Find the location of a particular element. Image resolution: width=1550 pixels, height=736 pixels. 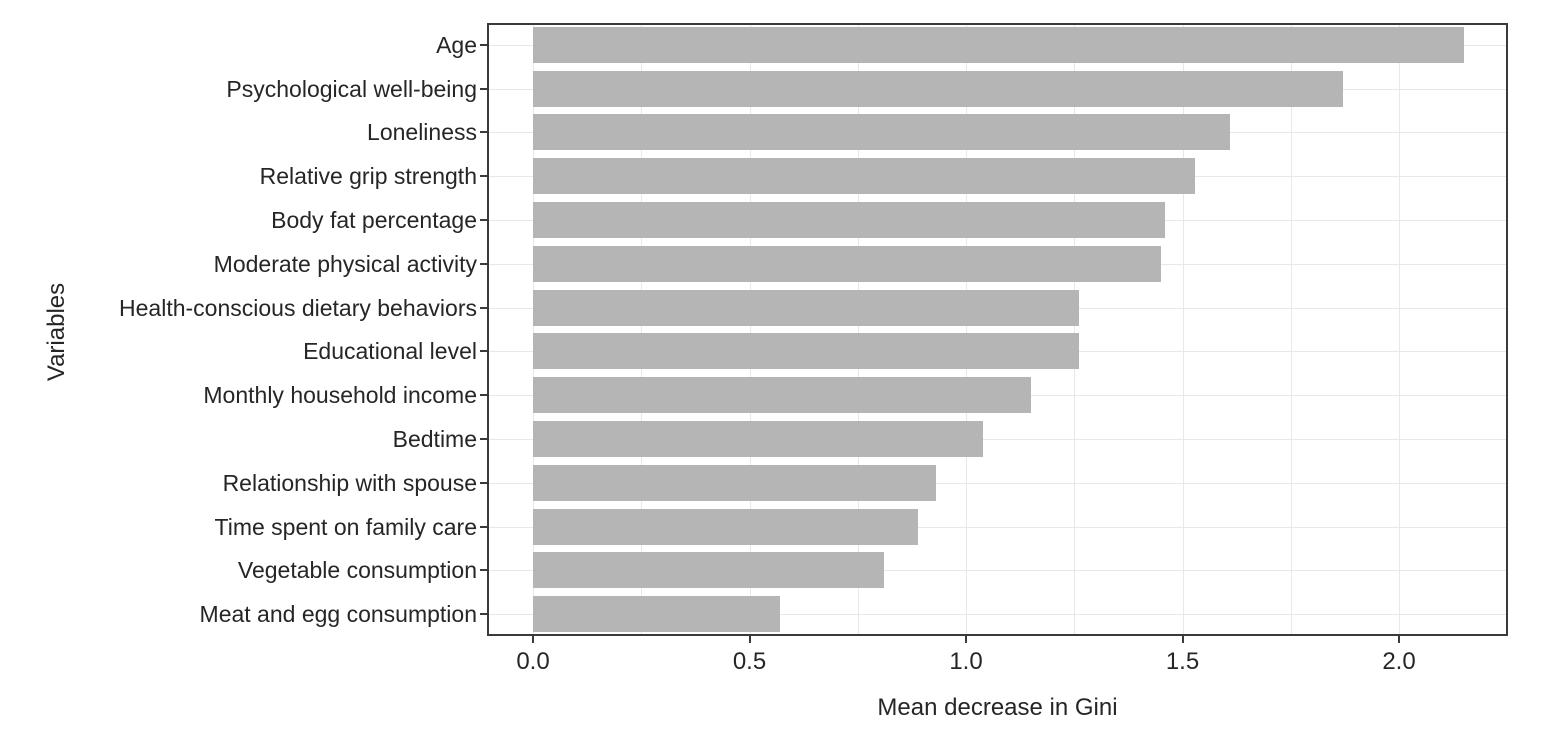

category-label: Age is located at coordinates (456, 44).